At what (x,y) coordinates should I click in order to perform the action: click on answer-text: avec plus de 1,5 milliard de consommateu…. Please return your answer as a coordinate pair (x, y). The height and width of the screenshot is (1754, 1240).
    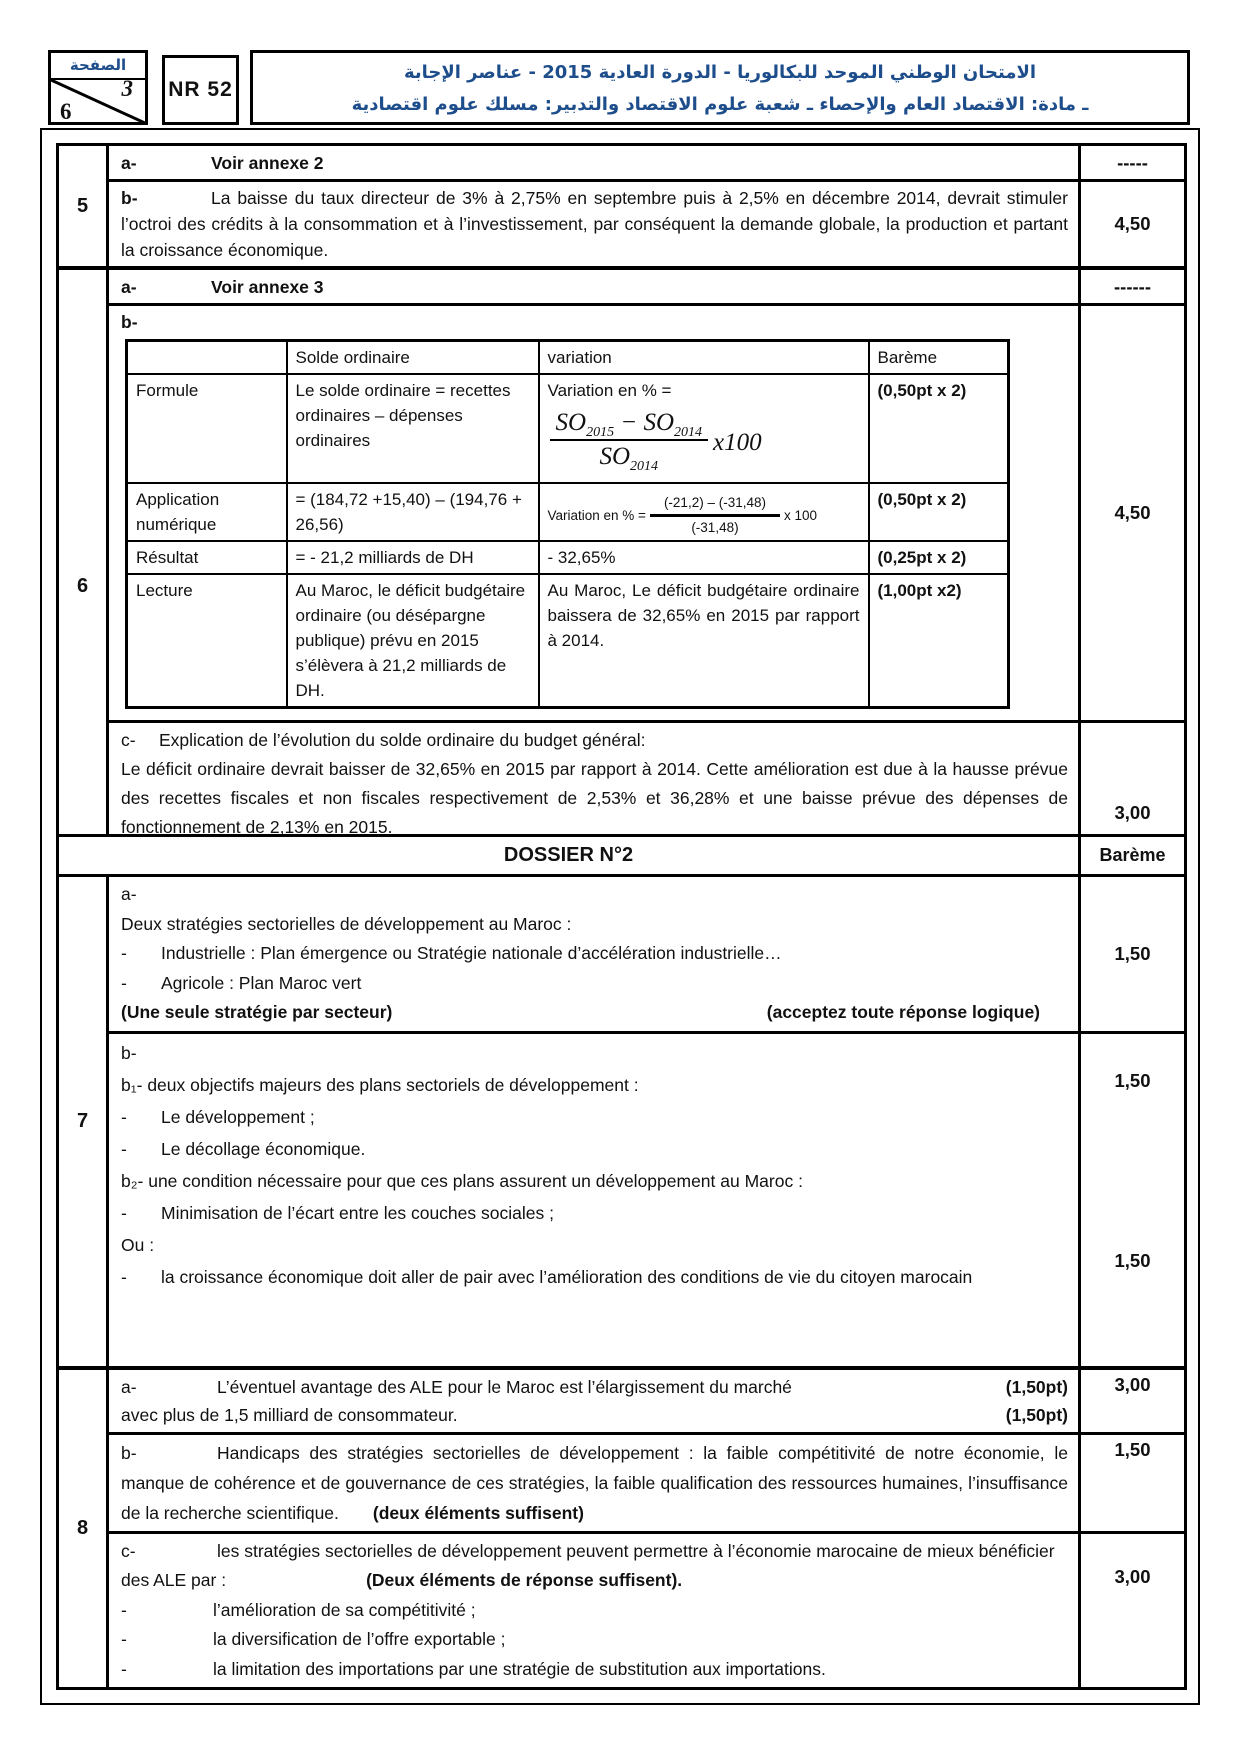
    Looking at the image, I should click on (289, 1414).